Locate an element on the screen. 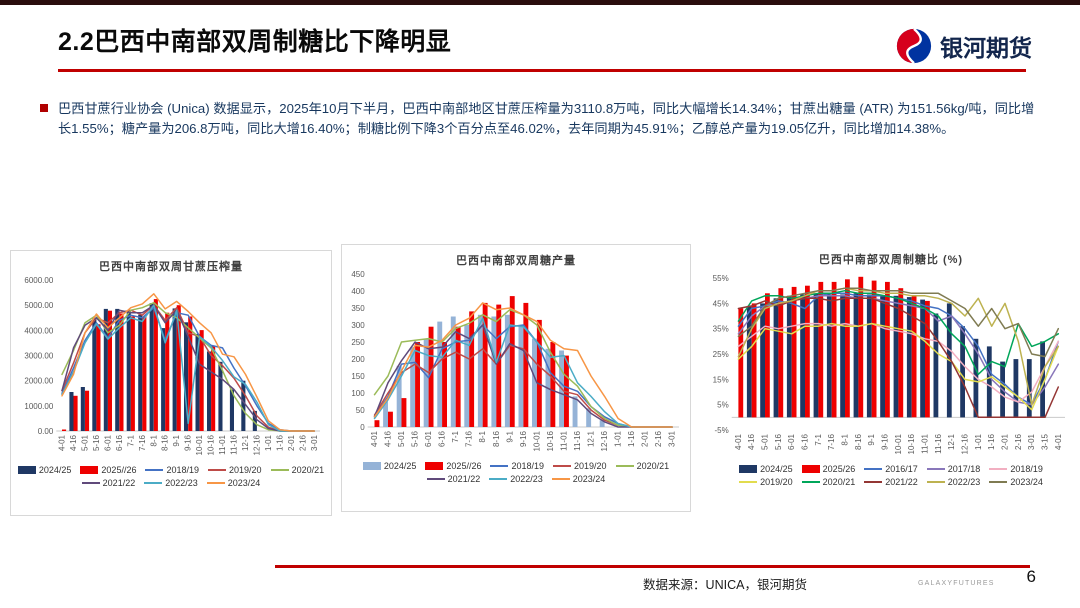 This screenshot has width=1080, height=608. svg-text: 11-01 is located at coordinates (222, 444).